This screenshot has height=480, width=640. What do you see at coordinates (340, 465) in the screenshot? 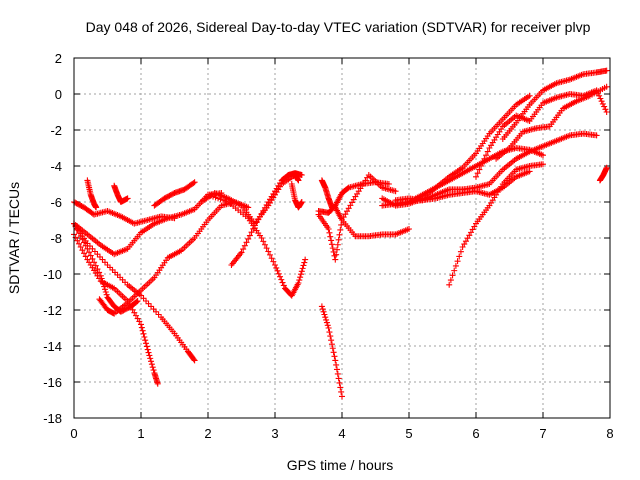
I see `x-axis-label: GPS time / hours` at bounding box center [340, 465].